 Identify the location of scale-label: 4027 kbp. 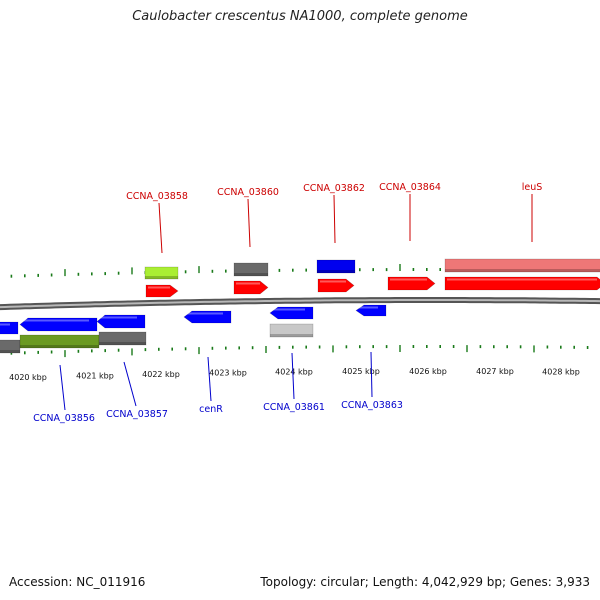
(495, 371).